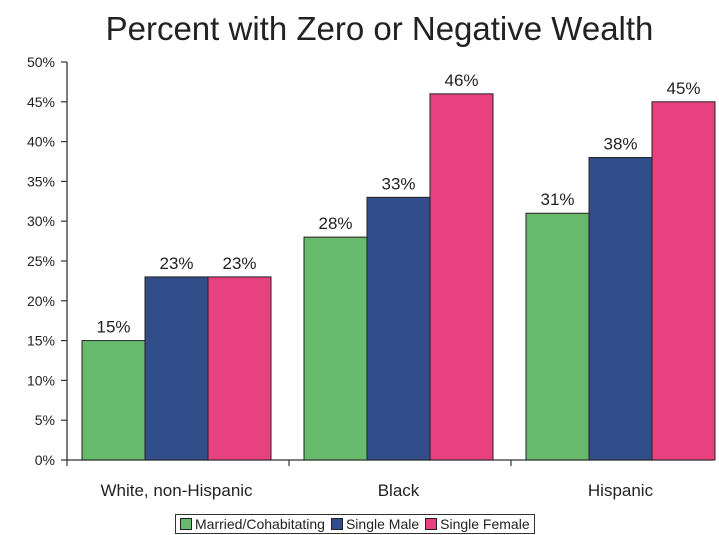  Describe the element at coordinates (398, 183) in the screenshot. I see `data-label: 33%` at that location.